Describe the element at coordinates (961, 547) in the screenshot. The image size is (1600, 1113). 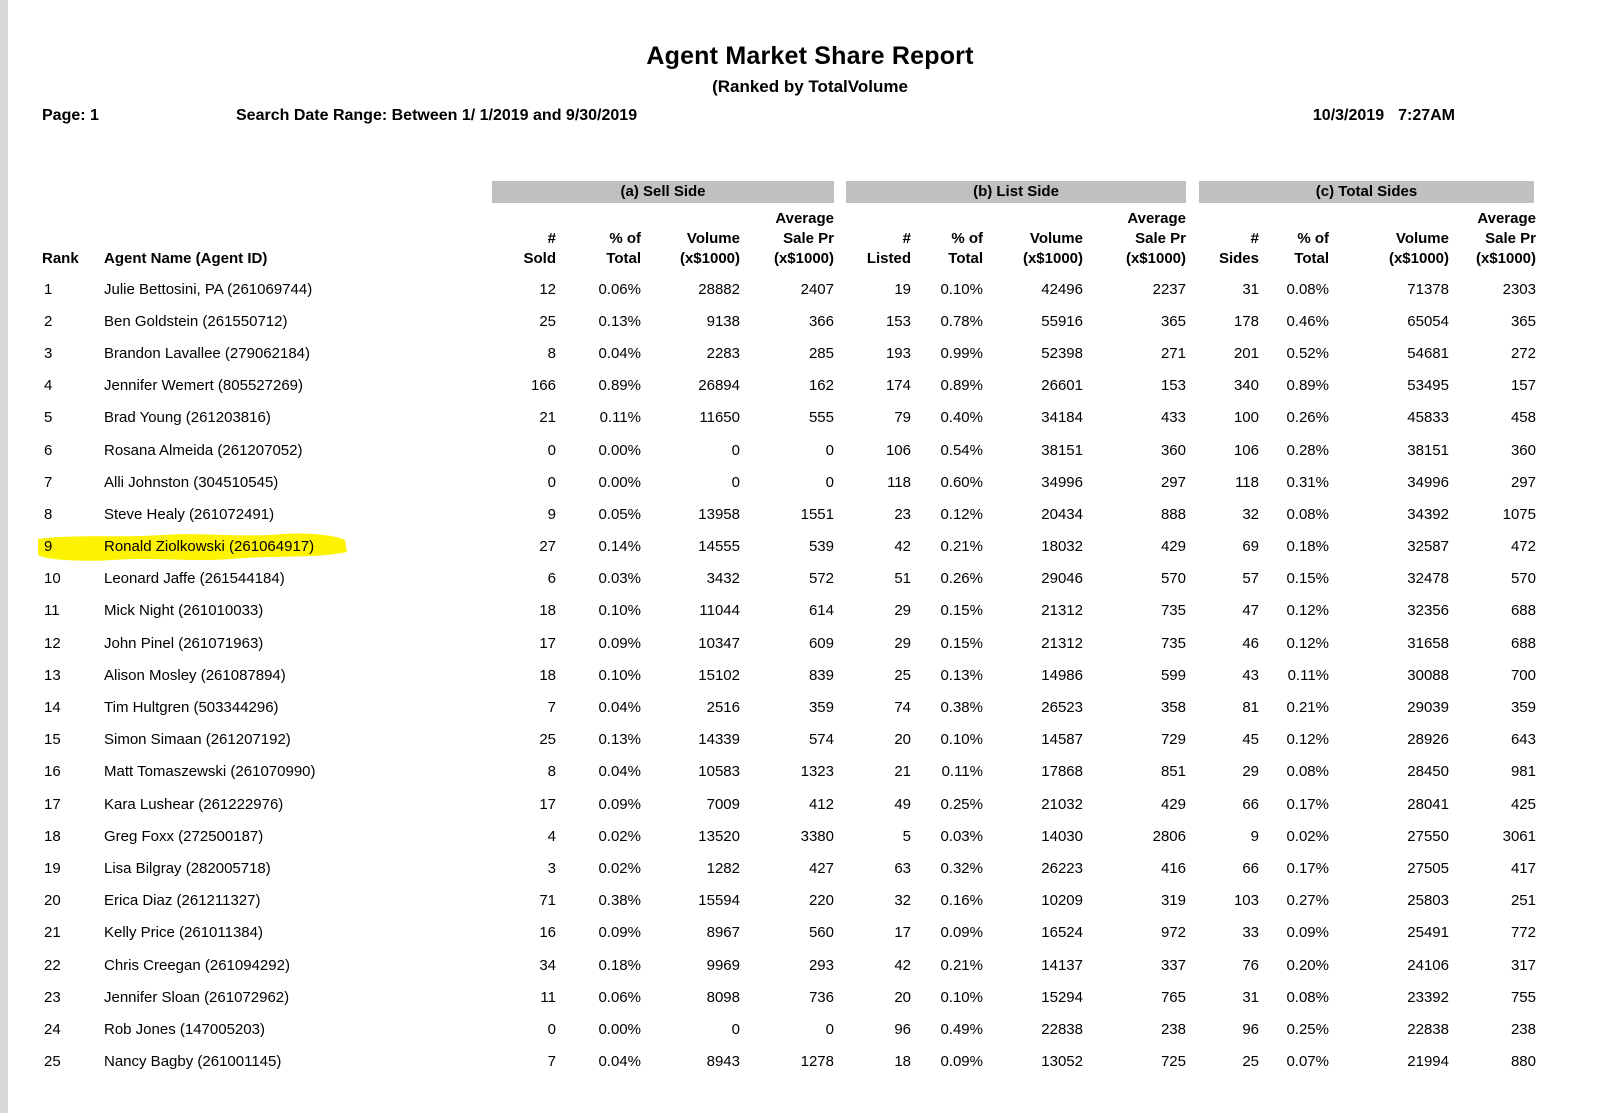
I see `list-pct-cell: 0.21%` at that location.